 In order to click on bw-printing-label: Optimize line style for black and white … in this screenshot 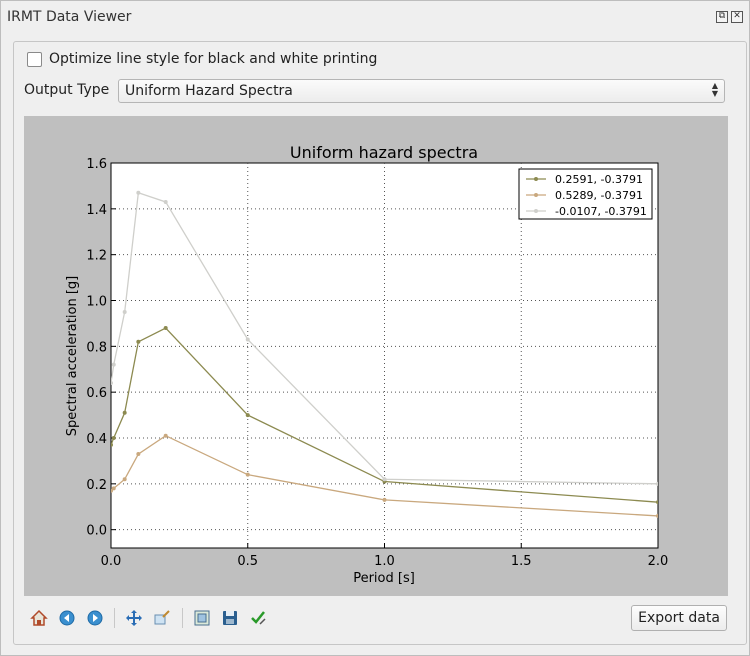, I will do `click(213, 59)`.